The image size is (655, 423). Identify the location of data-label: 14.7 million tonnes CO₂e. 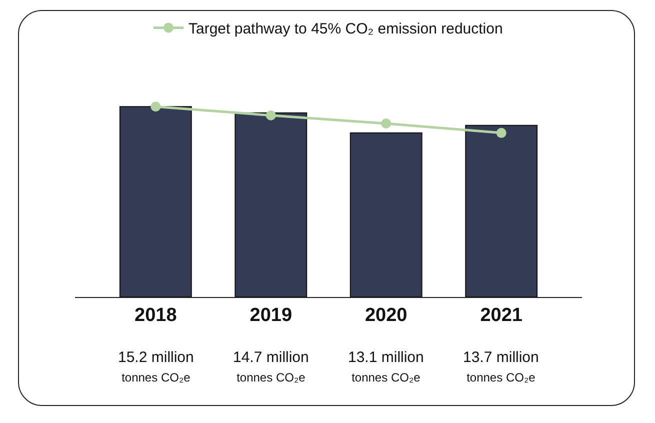
(271, 366).